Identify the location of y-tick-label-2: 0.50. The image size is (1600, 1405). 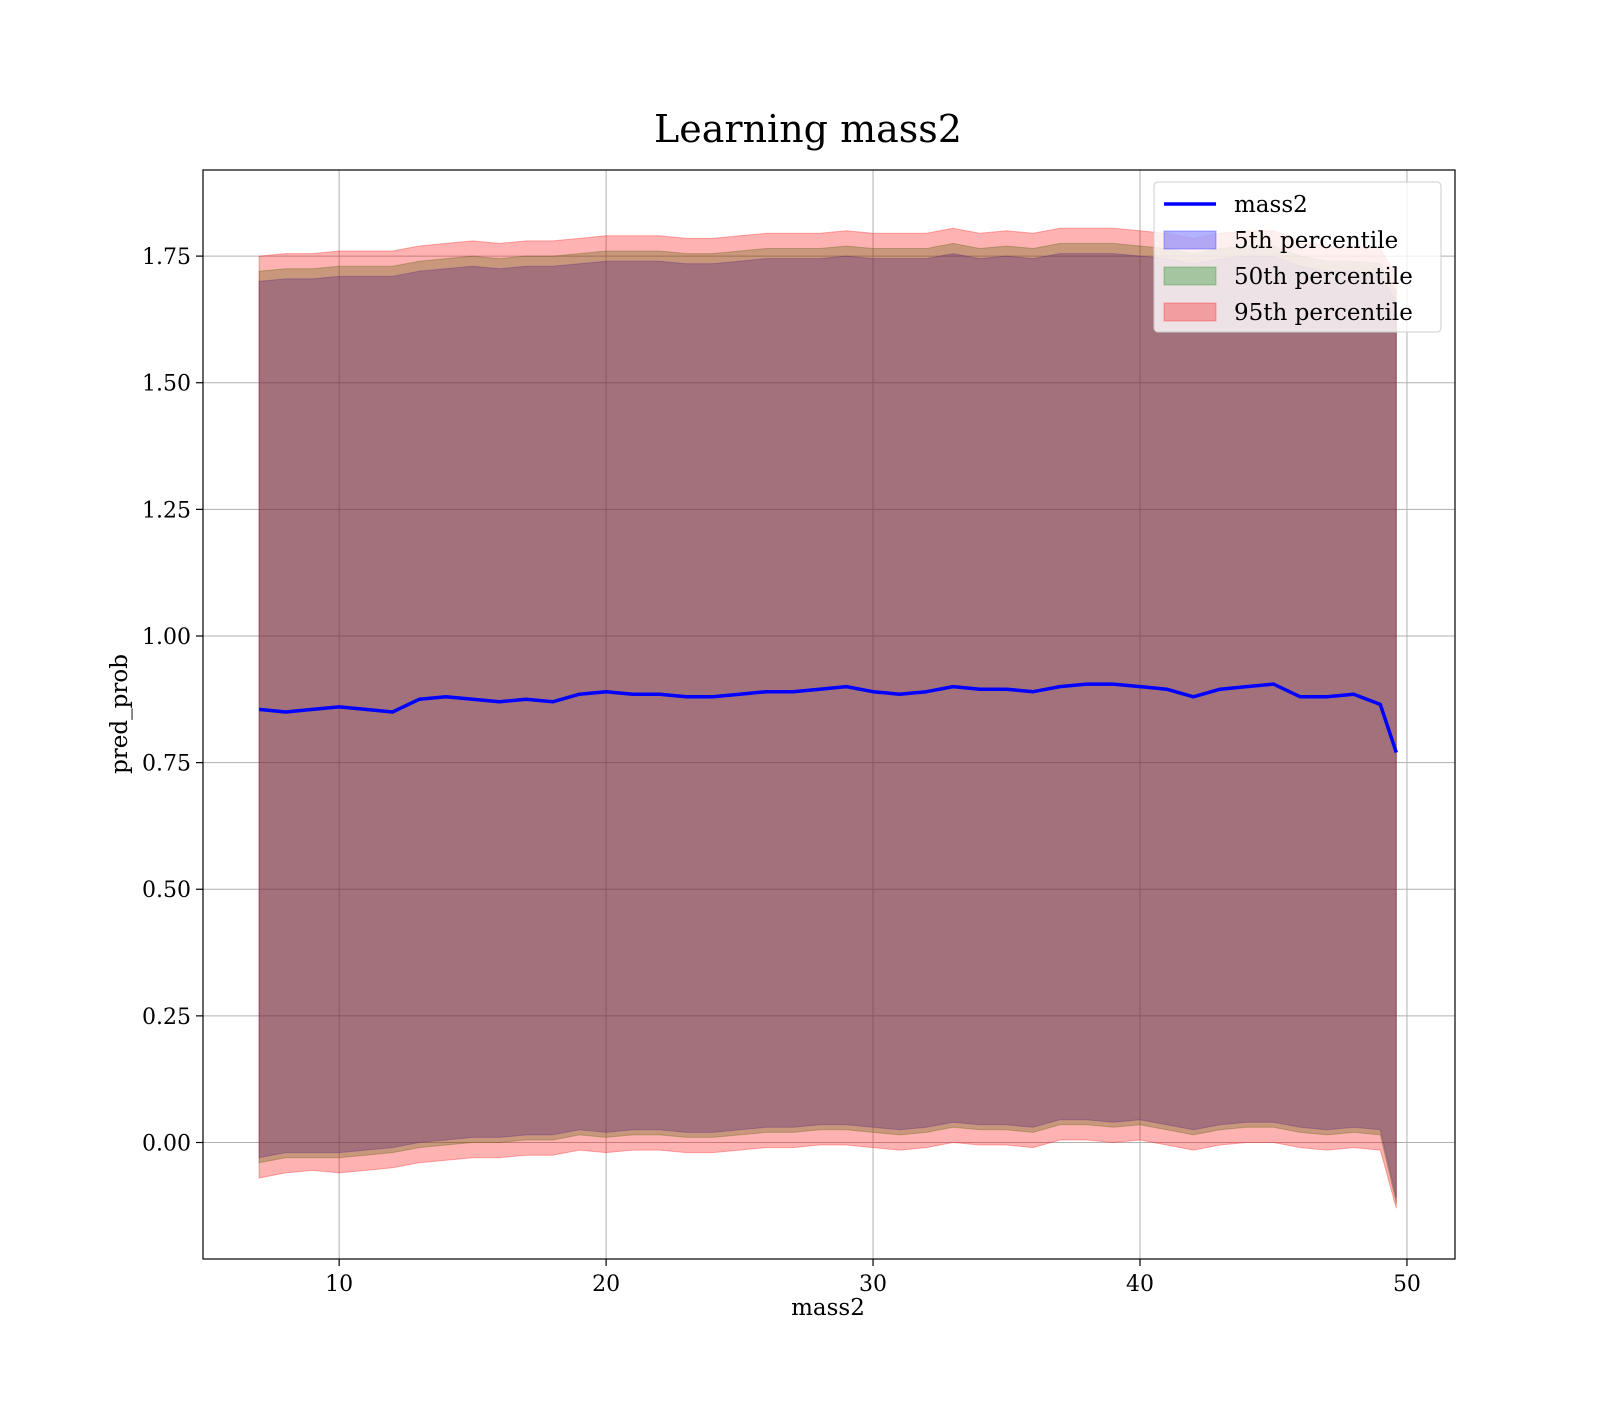
(166, 890).